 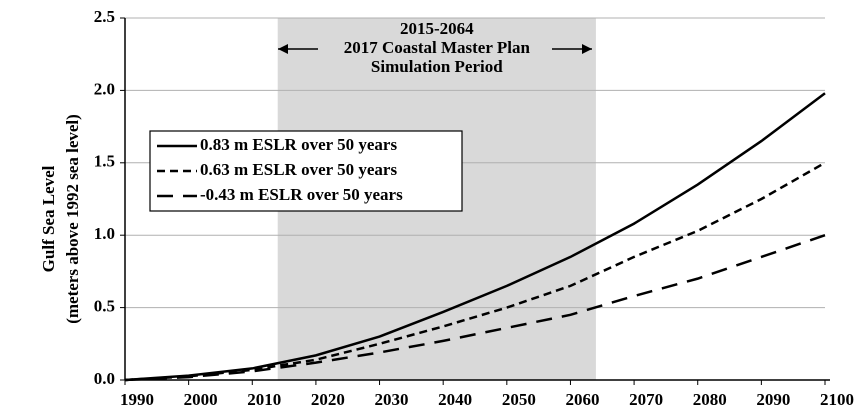 I want to click on x-tick-label: 2090, so click(x=773, y=399).